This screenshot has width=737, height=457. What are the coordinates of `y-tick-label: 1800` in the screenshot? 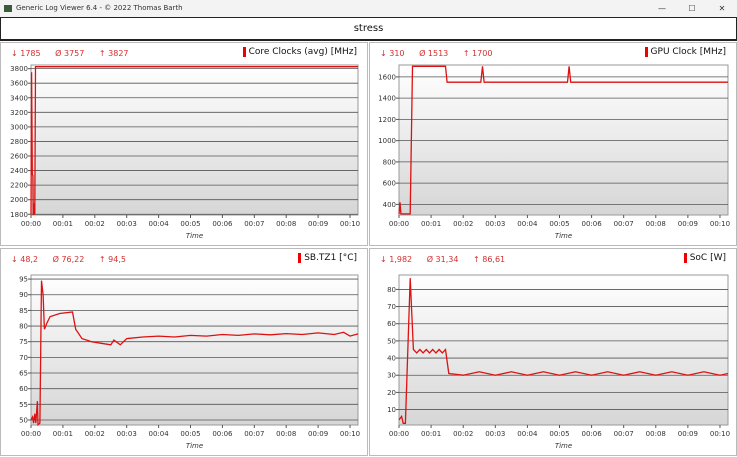 It's located at (19, 215).